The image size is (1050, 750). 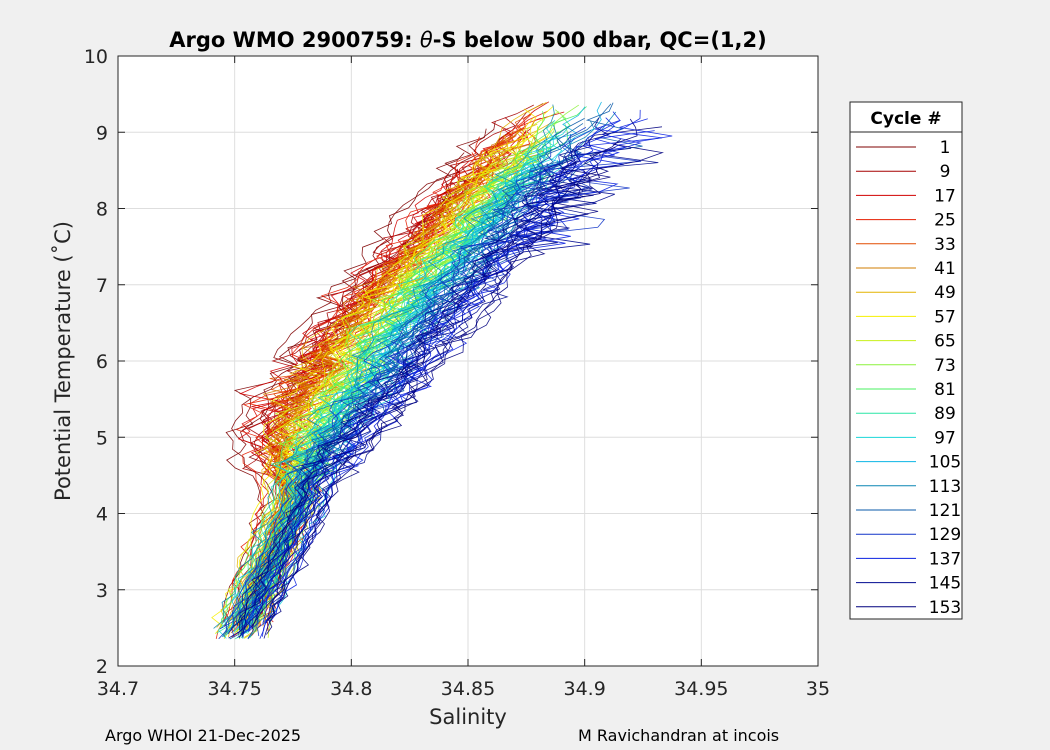 What do you see at coordinates (945, 414) in the screenshot?
I see `legend-label: 89` at bounding box center [945, 414].